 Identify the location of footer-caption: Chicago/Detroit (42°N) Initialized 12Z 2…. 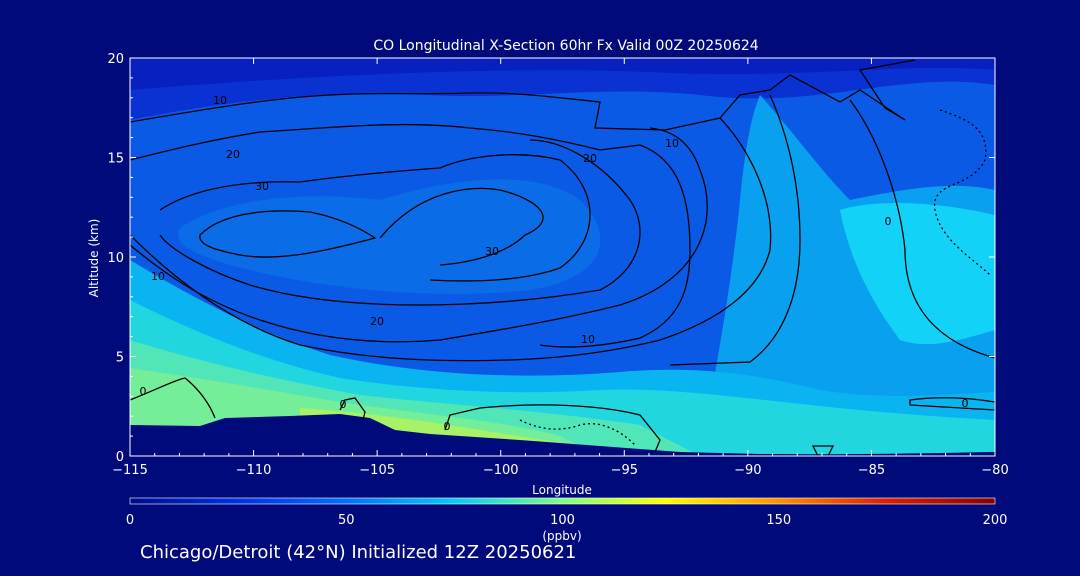
(358, 552).